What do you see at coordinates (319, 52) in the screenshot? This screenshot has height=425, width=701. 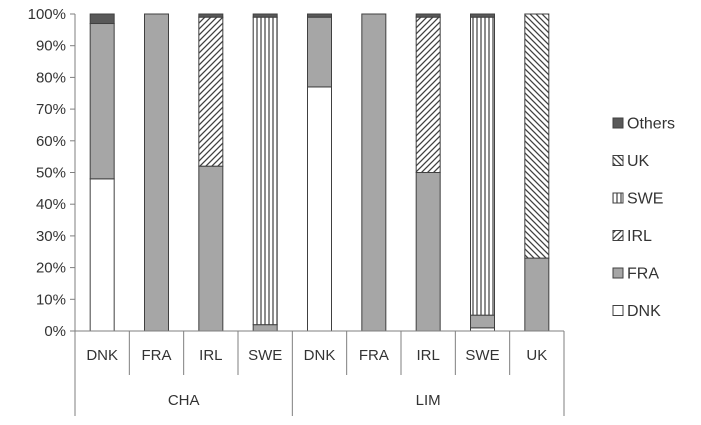 I see `bar-segment-lim-dnk-fra` at bounding box center [319, 52].